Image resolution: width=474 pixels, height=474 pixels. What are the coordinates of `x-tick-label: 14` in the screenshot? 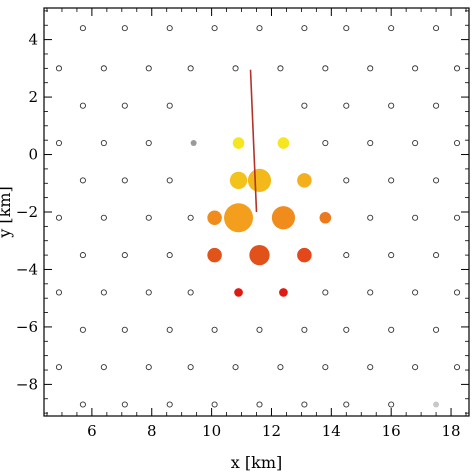 It's located at (331, 431).